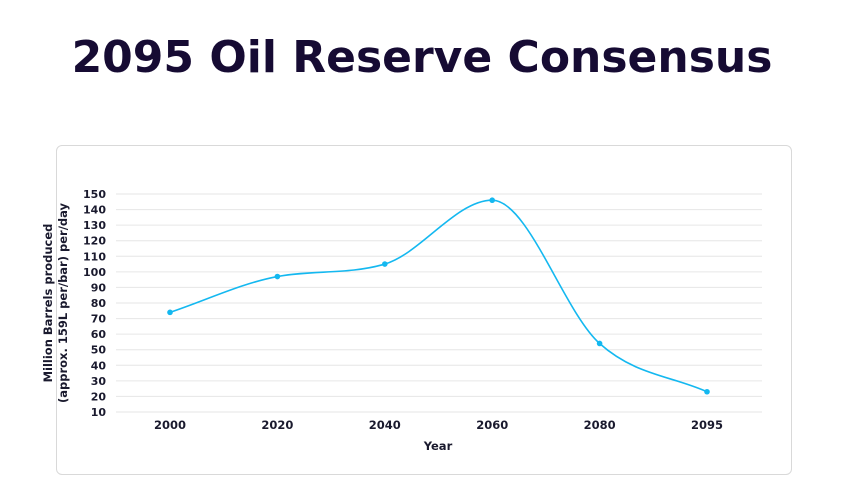 The height and width of the screenshot is (485, 844). Describe the element at coordinates (277, 276) in the screenshot. I see `data-point-2020` at that location.